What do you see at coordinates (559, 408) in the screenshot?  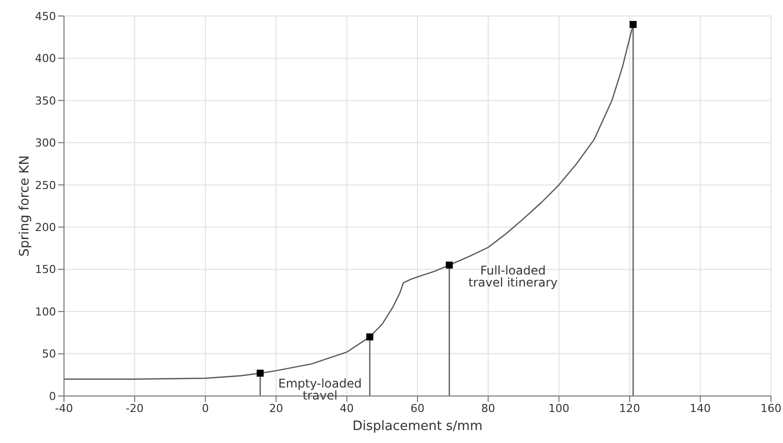 I see `x-tick-label: 100` at bounding box center [559, 408].